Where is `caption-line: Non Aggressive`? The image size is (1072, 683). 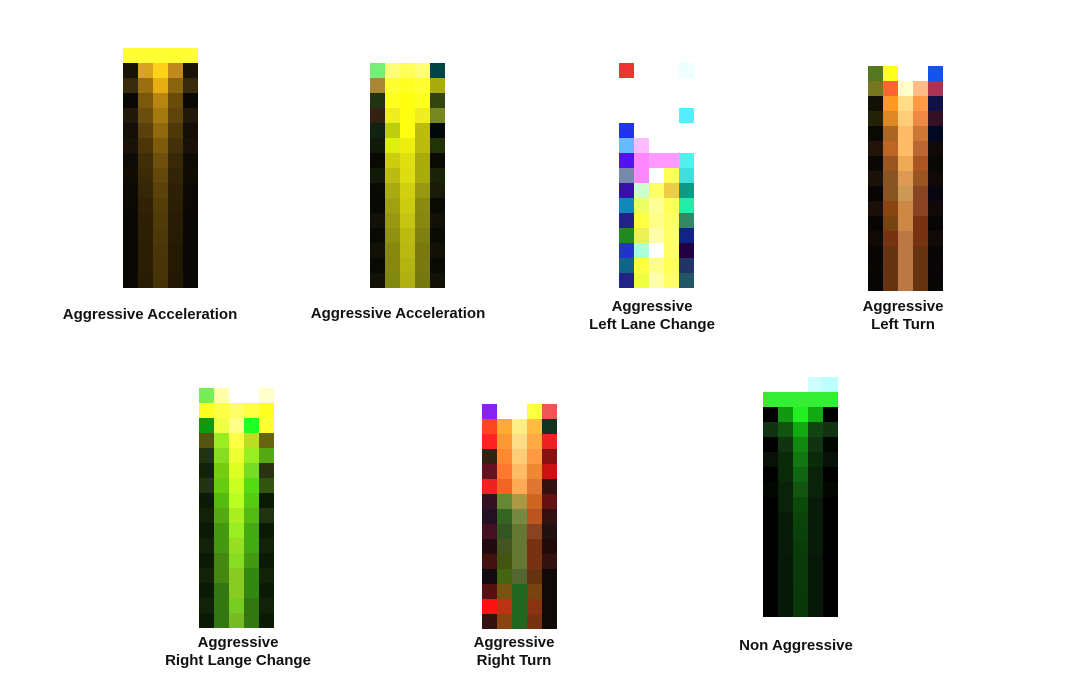 caption-line: Non Aggressive is located at coordinates (796, 645).